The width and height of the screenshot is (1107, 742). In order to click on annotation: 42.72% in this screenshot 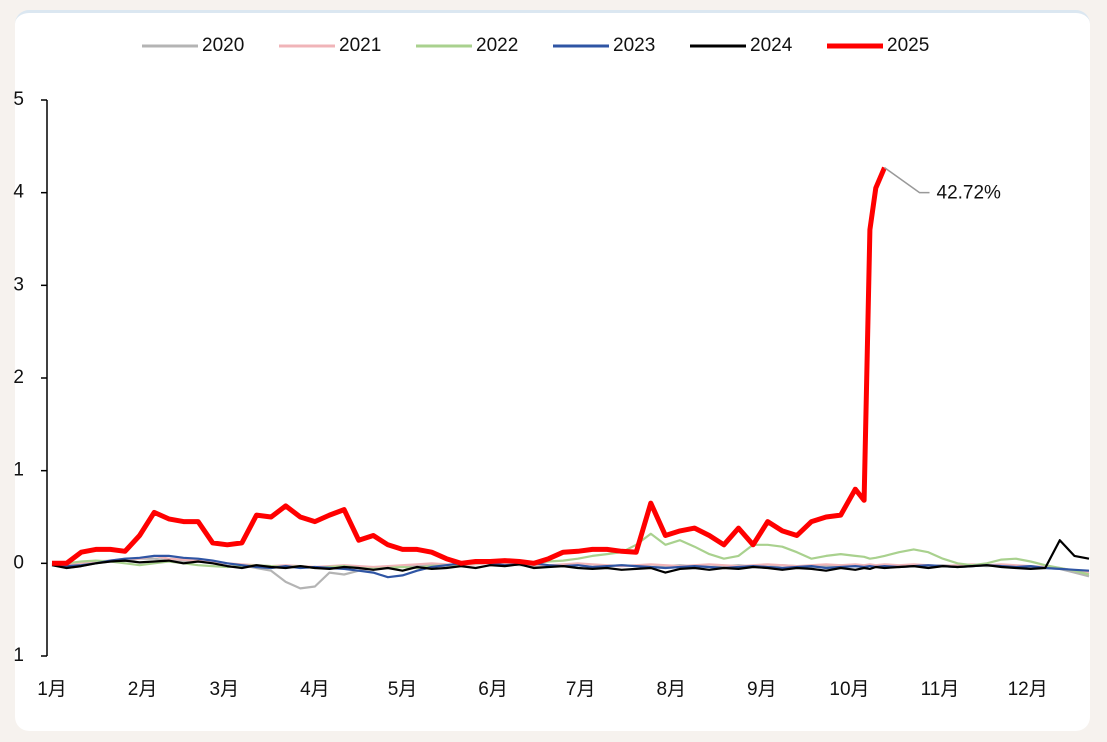, I will do `click(969, 193)`.